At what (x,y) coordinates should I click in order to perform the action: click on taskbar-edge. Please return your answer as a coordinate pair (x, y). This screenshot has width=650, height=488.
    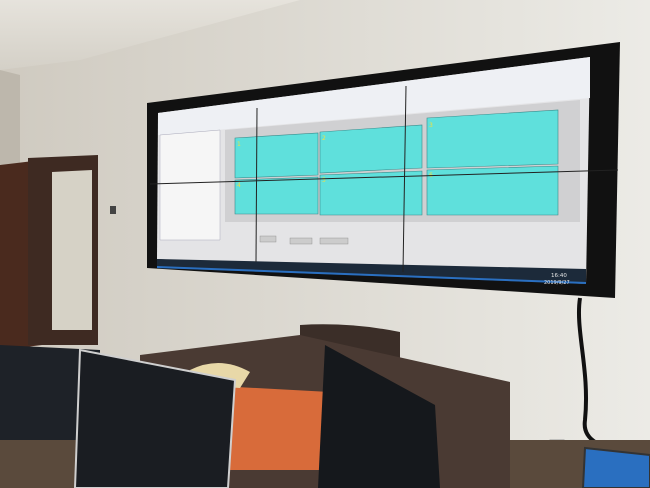
    Looking at the image, I should click on (371, 275).